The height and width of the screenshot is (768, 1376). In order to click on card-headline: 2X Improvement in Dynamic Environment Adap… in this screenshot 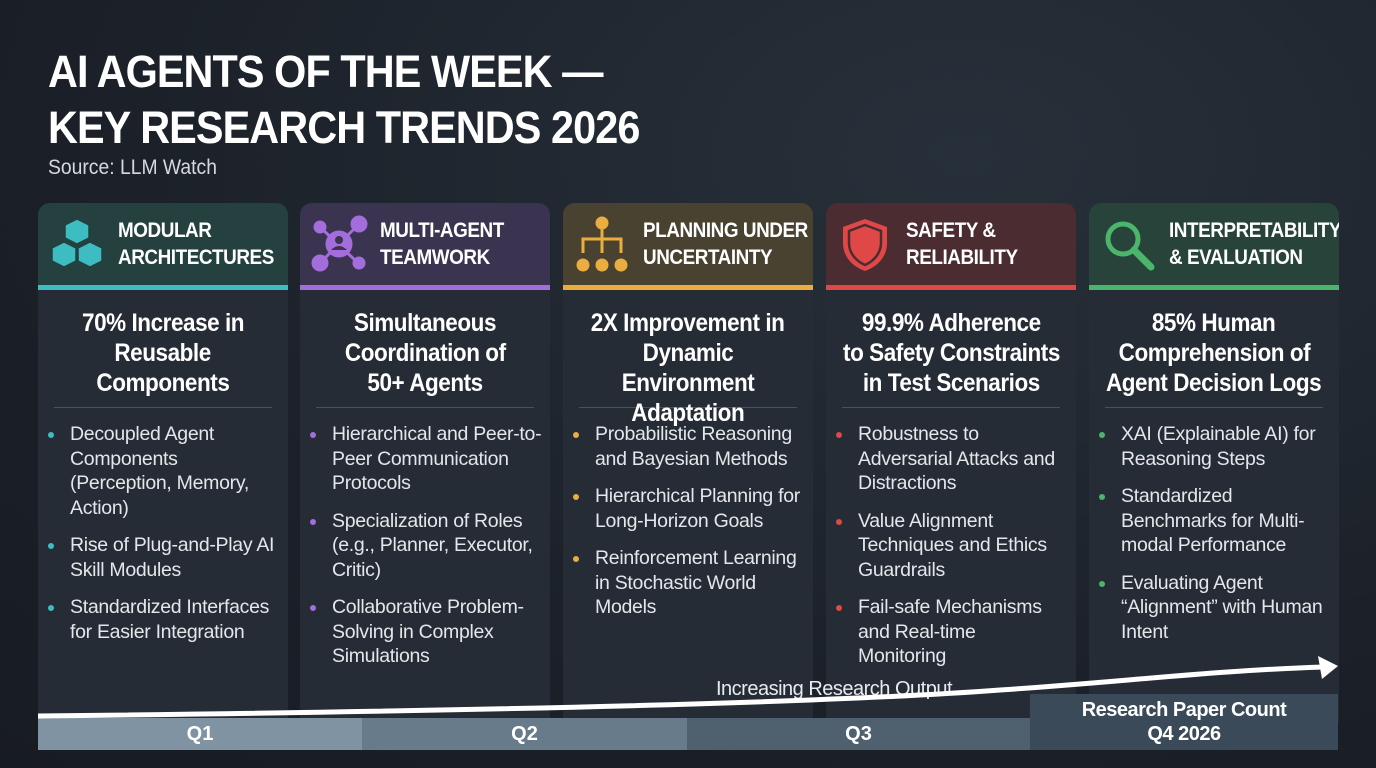, I will do `click(688, 368)`.